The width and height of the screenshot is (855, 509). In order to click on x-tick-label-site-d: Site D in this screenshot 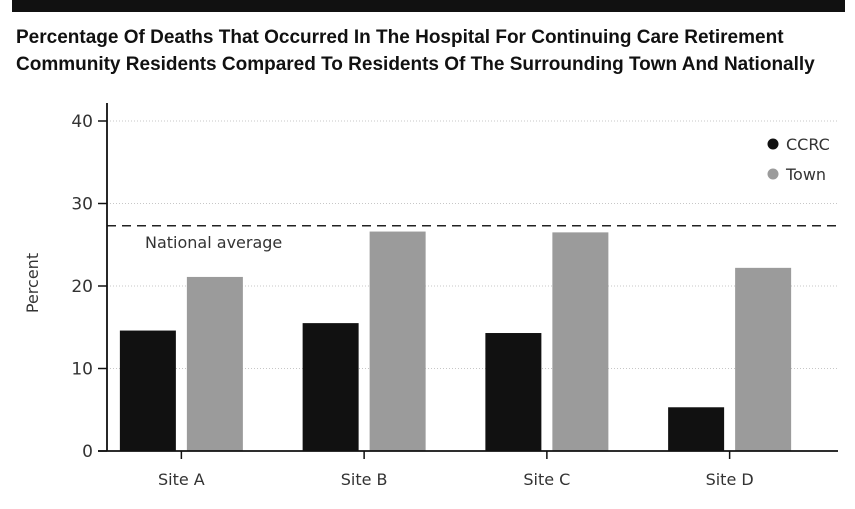, I will do `click(730, 479)`.